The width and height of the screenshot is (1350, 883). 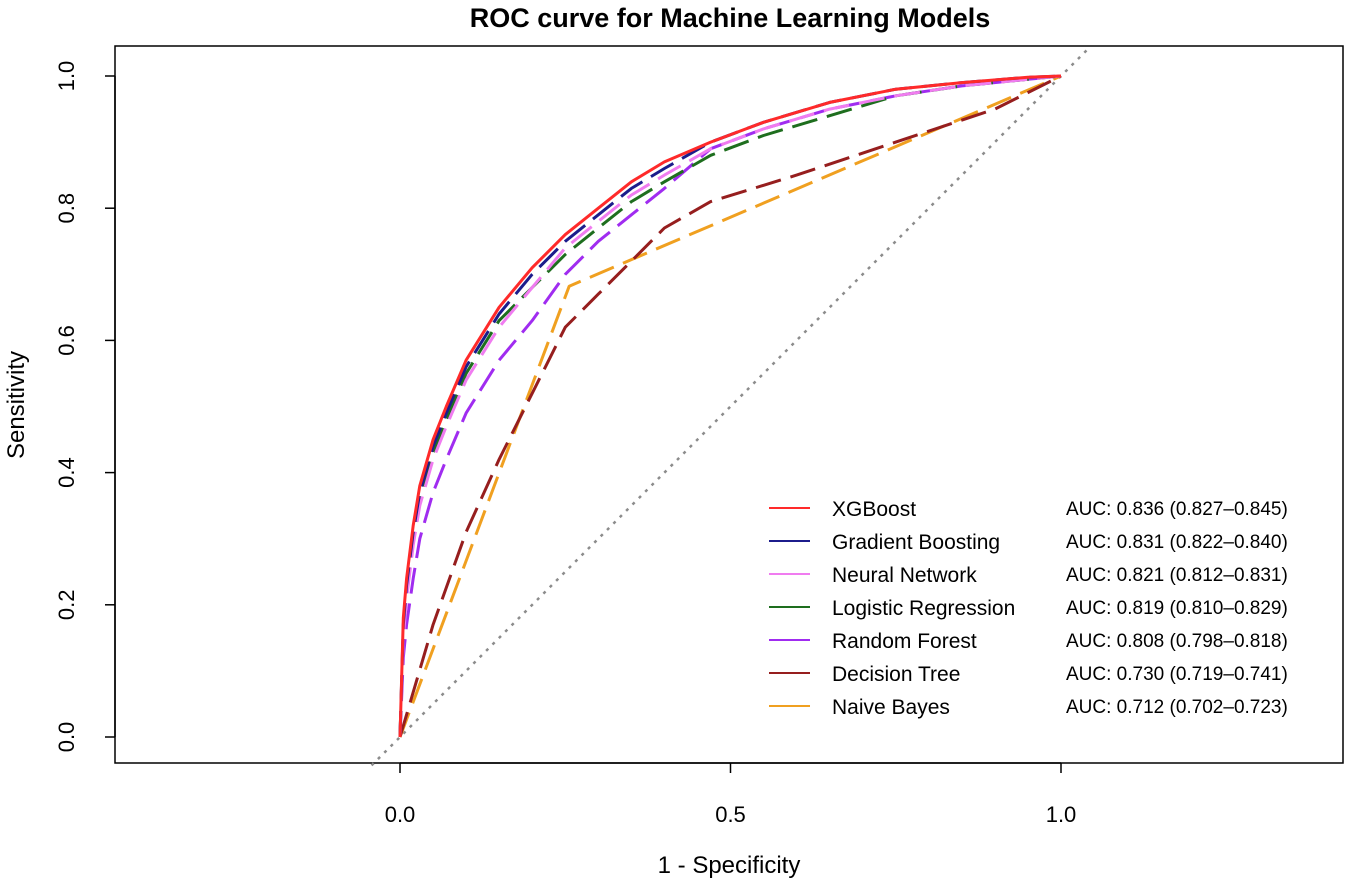 What do you see at coordinates (1061, 814) in the screenshot?
I see `x-tick-label: 1.0` at bounding box center [1061, 814].